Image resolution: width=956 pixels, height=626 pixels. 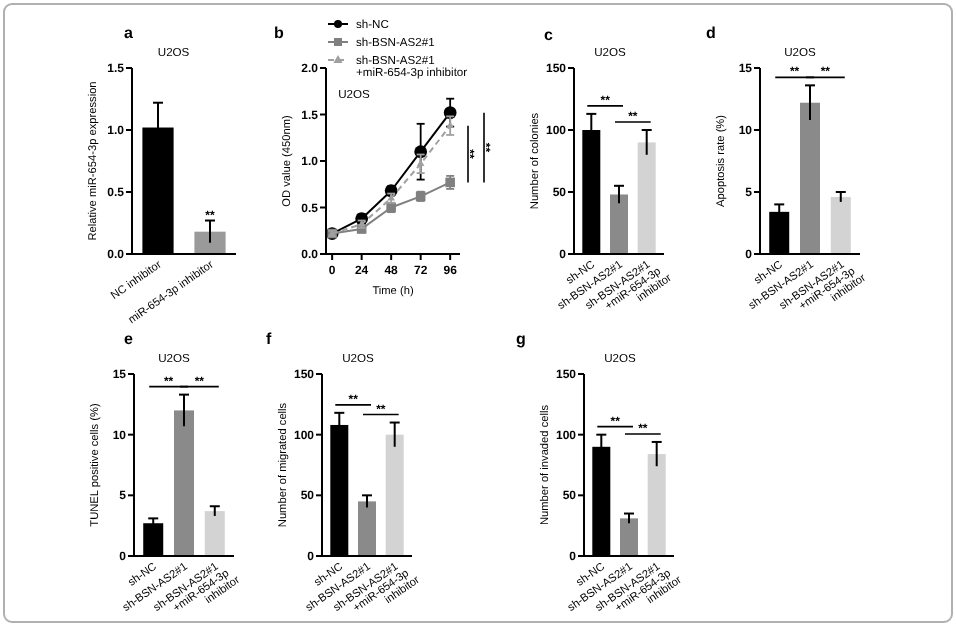 I want to click on chart-title: f, so click(x=269, y=339).